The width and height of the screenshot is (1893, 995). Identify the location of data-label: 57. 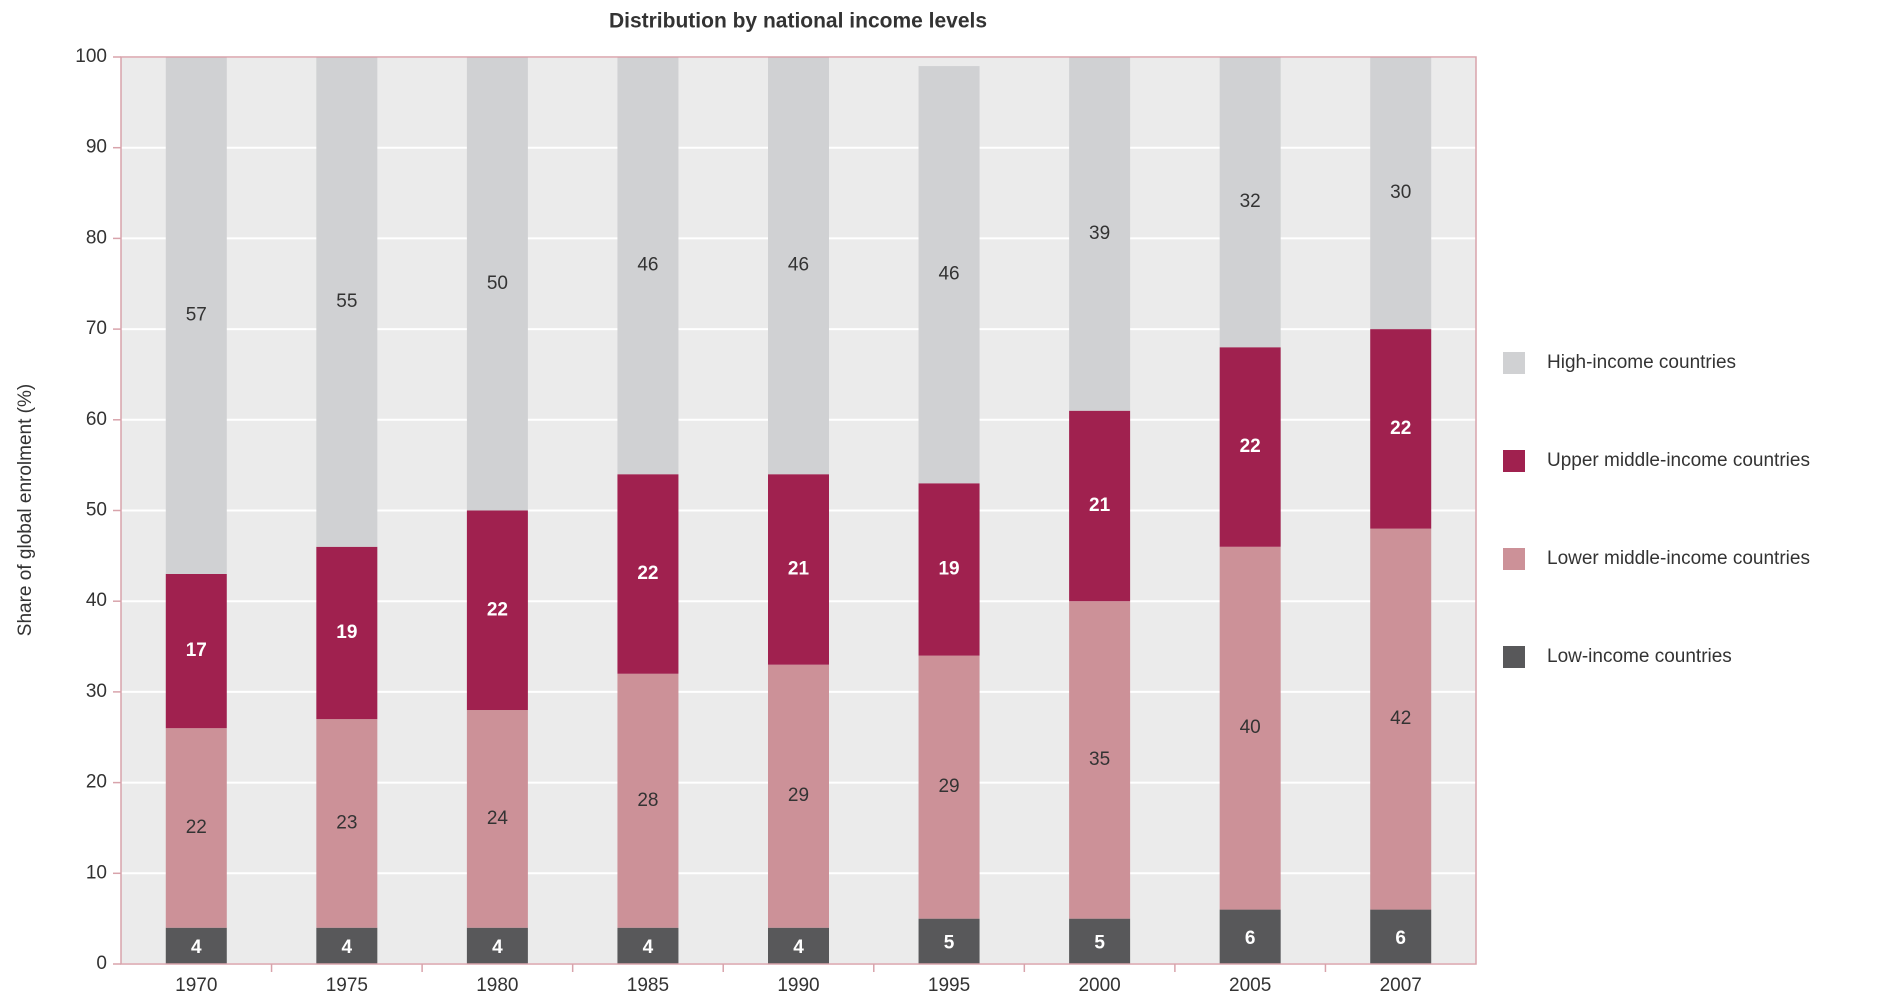
(196, 315).